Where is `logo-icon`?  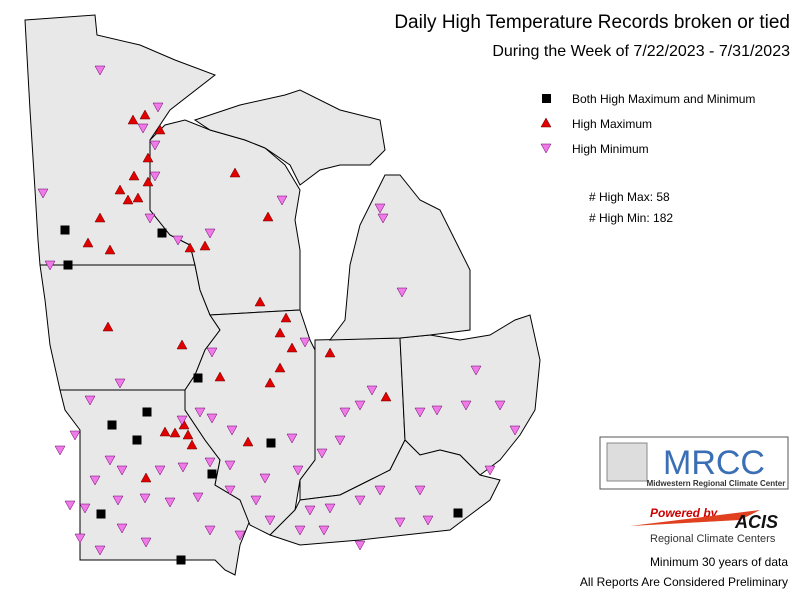
logo-icon is located at coordinates (627, 462).